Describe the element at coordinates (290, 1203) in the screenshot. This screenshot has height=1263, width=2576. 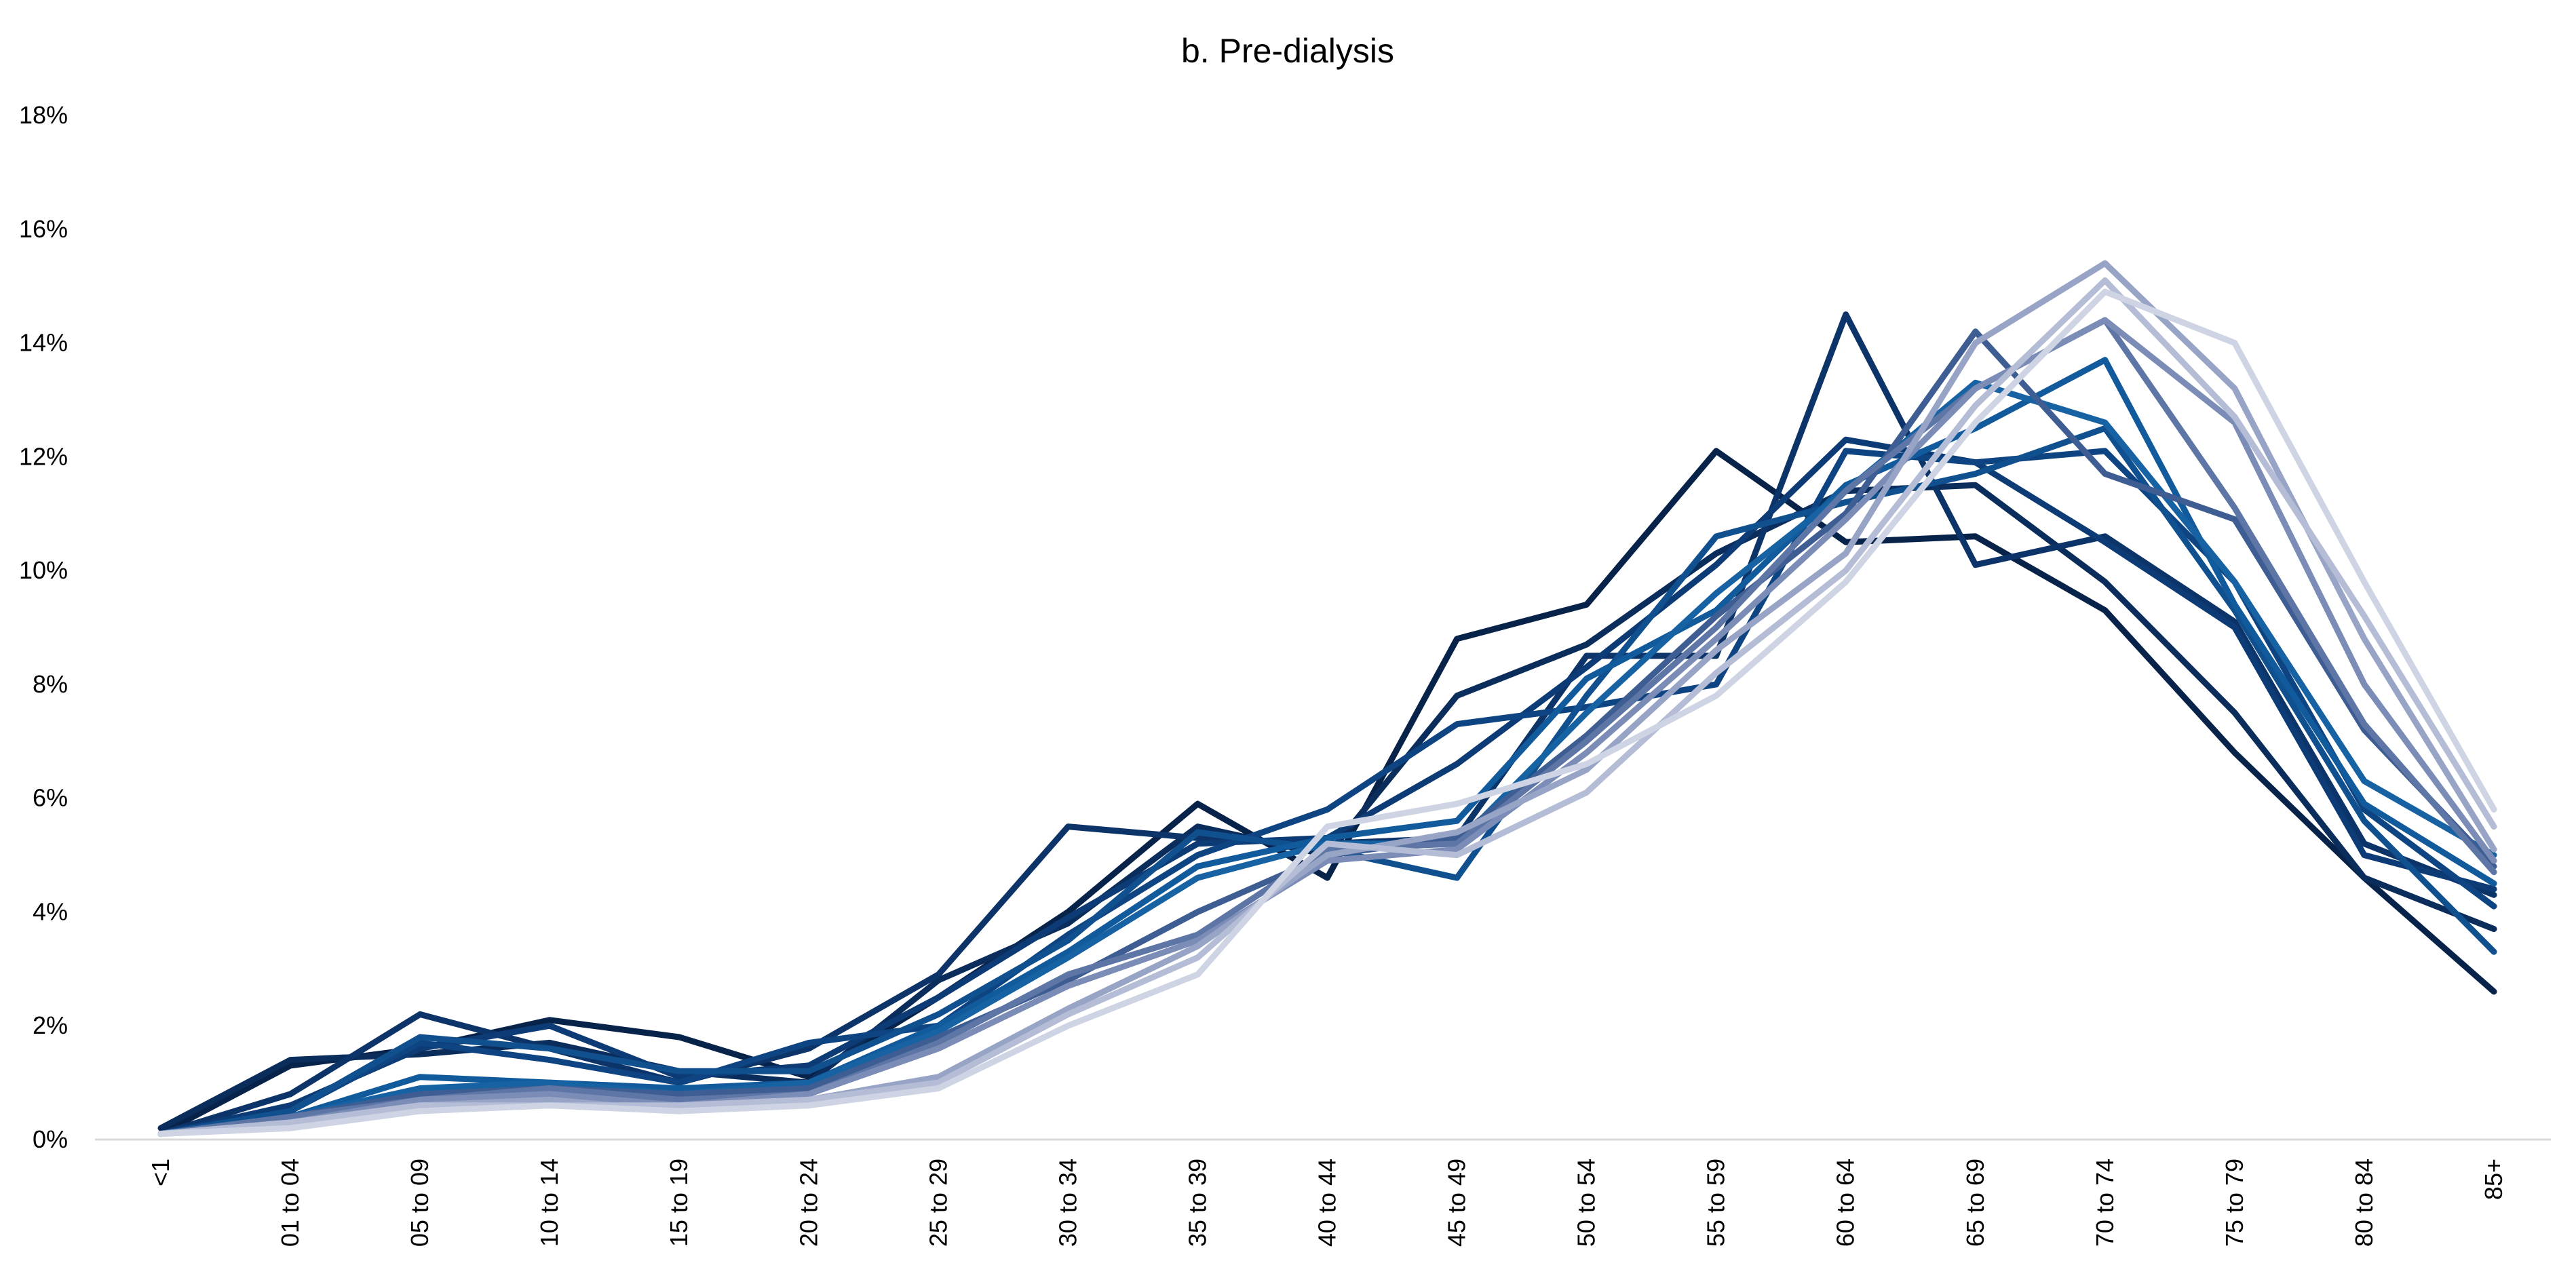
I see `x-tick-label: 01 to 04` at that location.